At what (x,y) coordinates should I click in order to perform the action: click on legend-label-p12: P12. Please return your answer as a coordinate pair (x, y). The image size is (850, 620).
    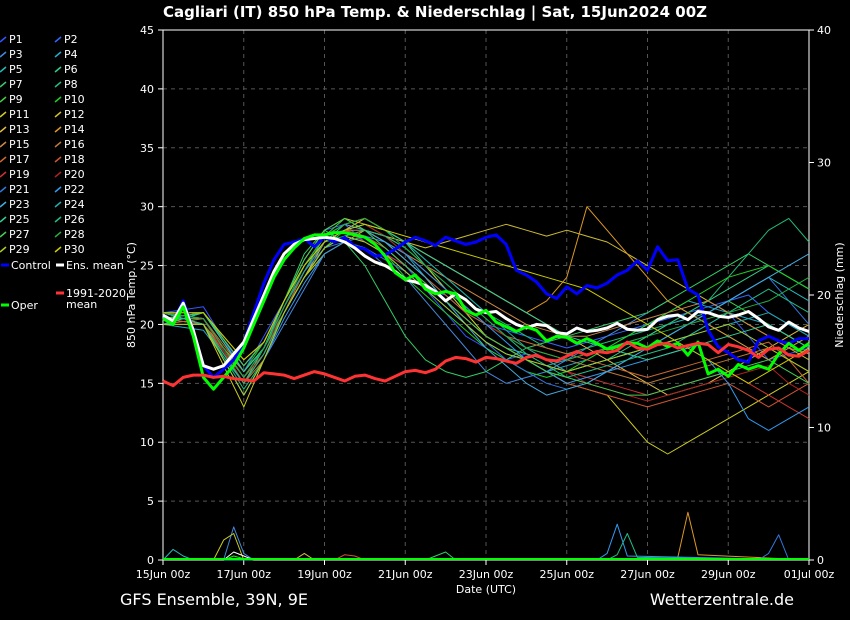
    Looking at the image, I should click on (74, 114).